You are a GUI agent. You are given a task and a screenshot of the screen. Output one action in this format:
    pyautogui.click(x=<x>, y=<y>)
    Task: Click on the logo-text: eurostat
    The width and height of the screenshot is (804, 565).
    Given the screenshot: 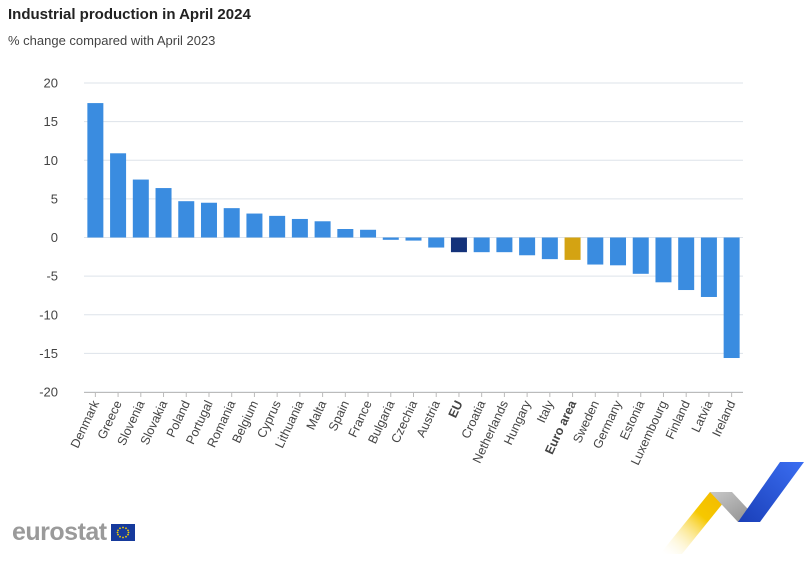 What is the action you would take?
    pyautogui.click(x=59, y=532)
    